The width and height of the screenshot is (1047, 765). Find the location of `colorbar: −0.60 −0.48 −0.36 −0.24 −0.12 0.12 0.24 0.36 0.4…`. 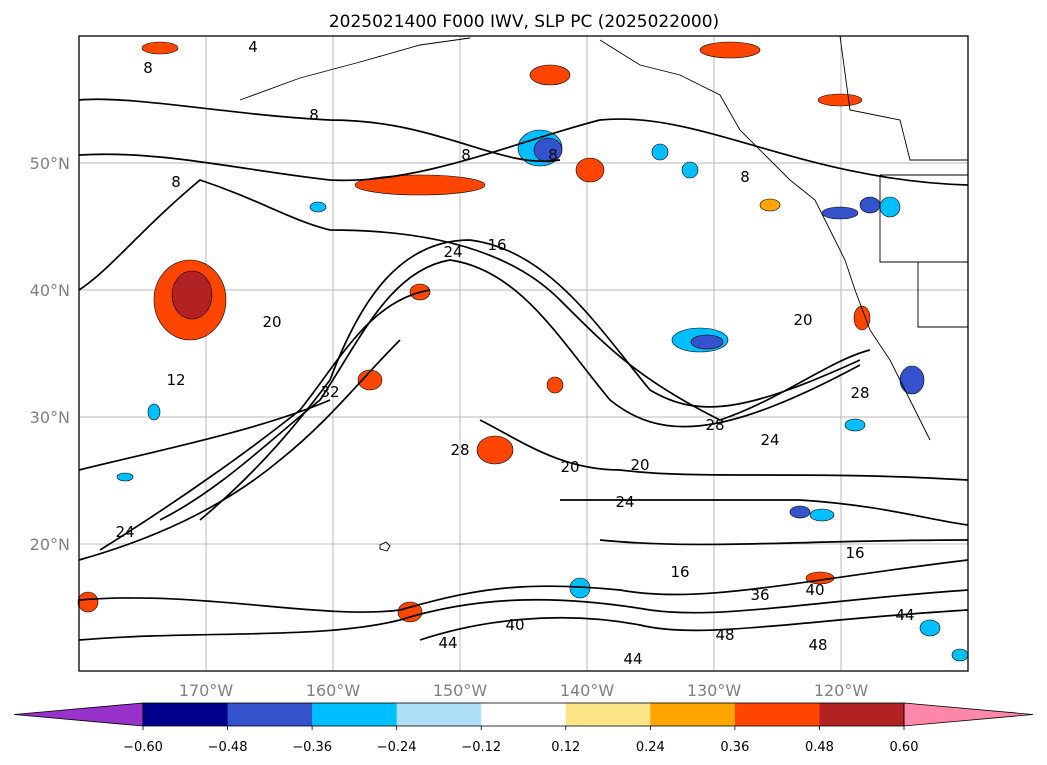

colorbar: −0.60 −0.48 −0.36 −0.24 −0.12 0.12 0.24 0.36 0.4… is located at coordinates (523, 728).